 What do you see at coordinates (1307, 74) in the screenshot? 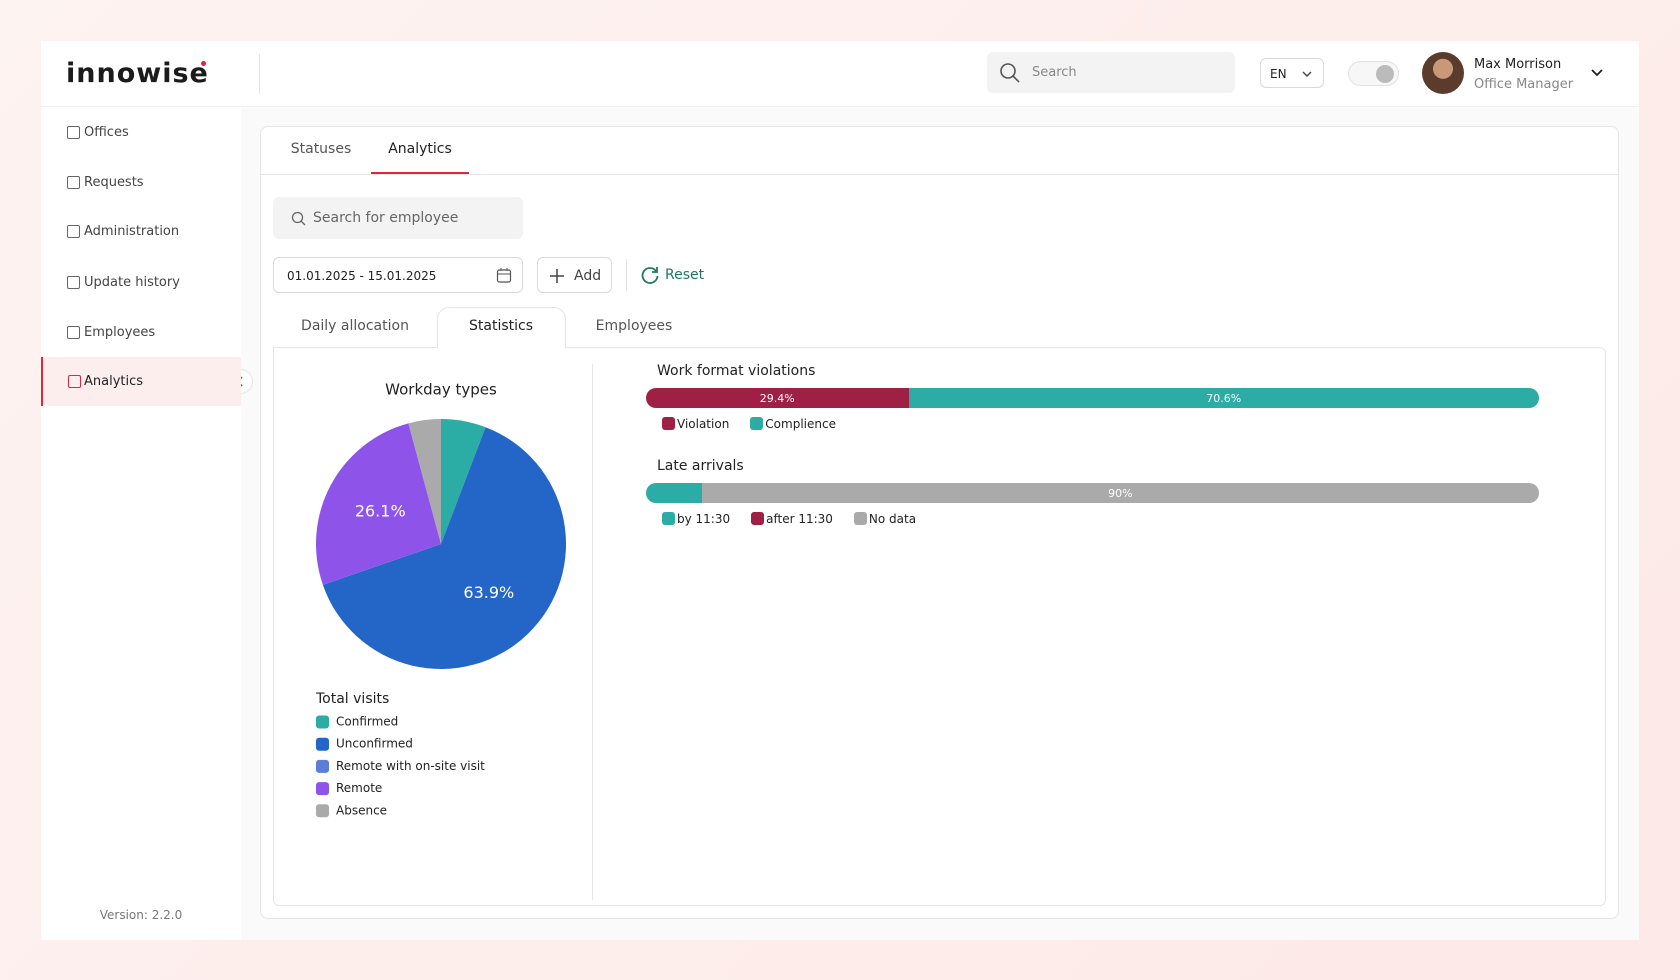
I see `chevron` at bounding box center [1307, 74].